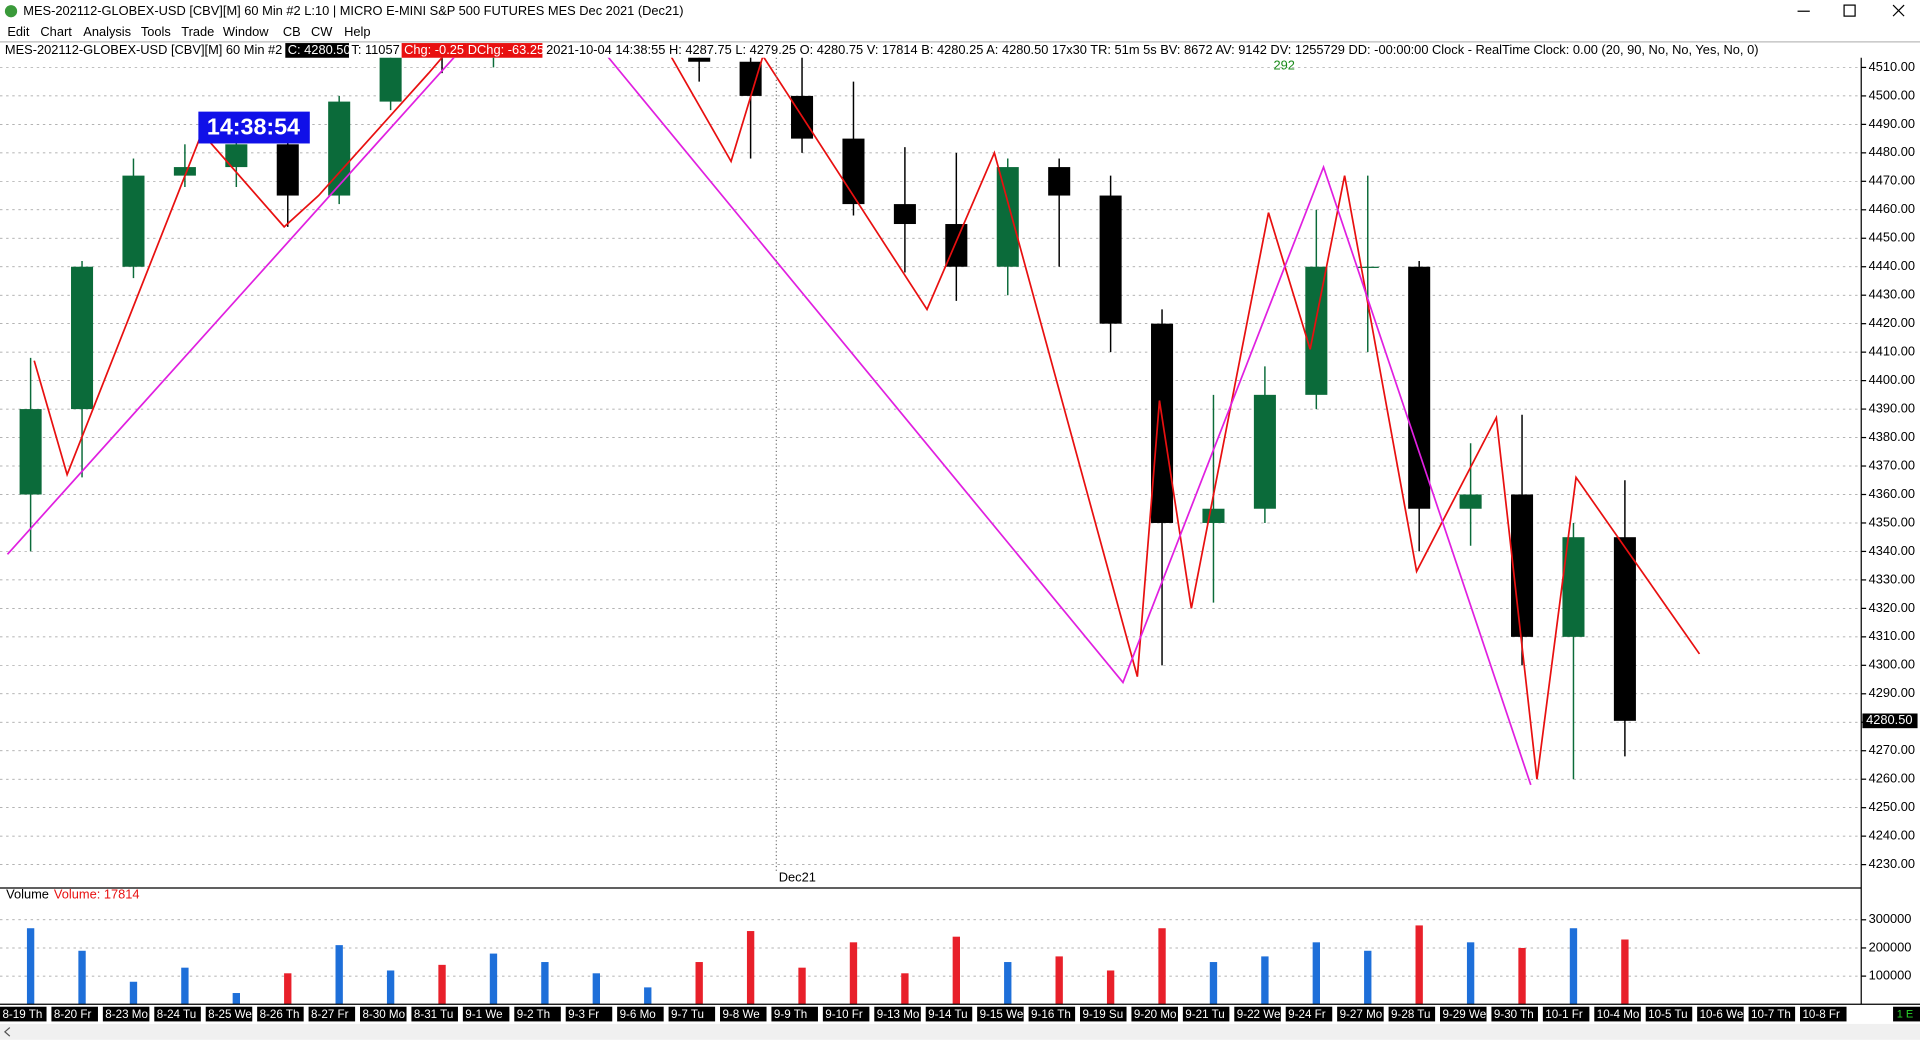 The height and width of the screenshot is (1040, 1920). I want to click on x-tick-label: 9-1 We, so click(483, 1014).